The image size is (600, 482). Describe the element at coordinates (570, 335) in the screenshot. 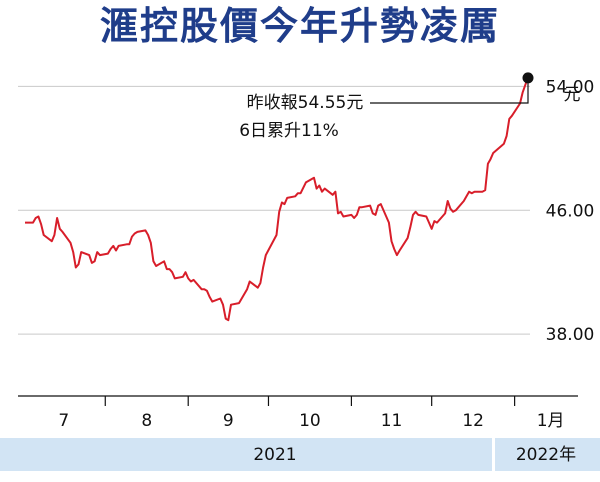

I see `y-tick-label: 38.00` at that location.